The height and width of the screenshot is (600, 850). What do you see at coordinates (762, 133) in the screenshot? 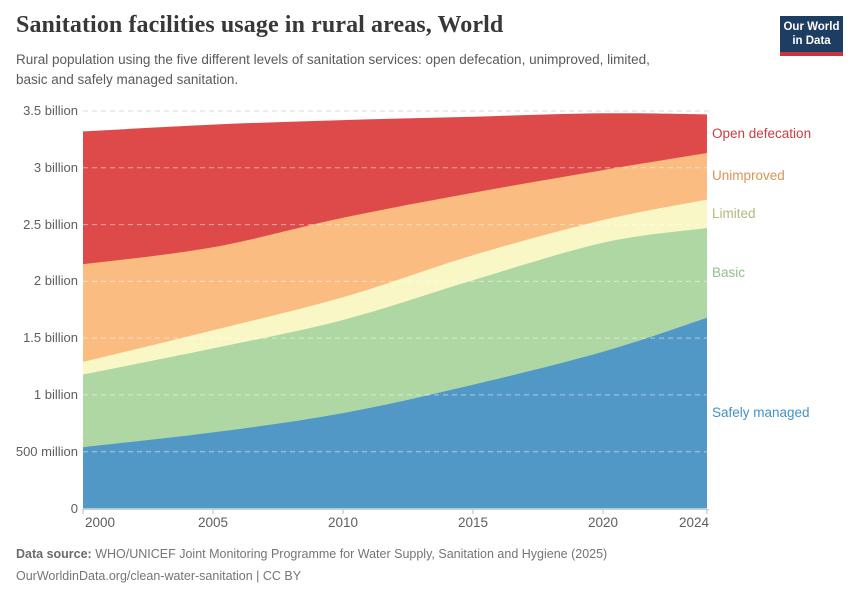
I see `series-label-open-defecation: Open defecation` at bounding box center [762, 133].